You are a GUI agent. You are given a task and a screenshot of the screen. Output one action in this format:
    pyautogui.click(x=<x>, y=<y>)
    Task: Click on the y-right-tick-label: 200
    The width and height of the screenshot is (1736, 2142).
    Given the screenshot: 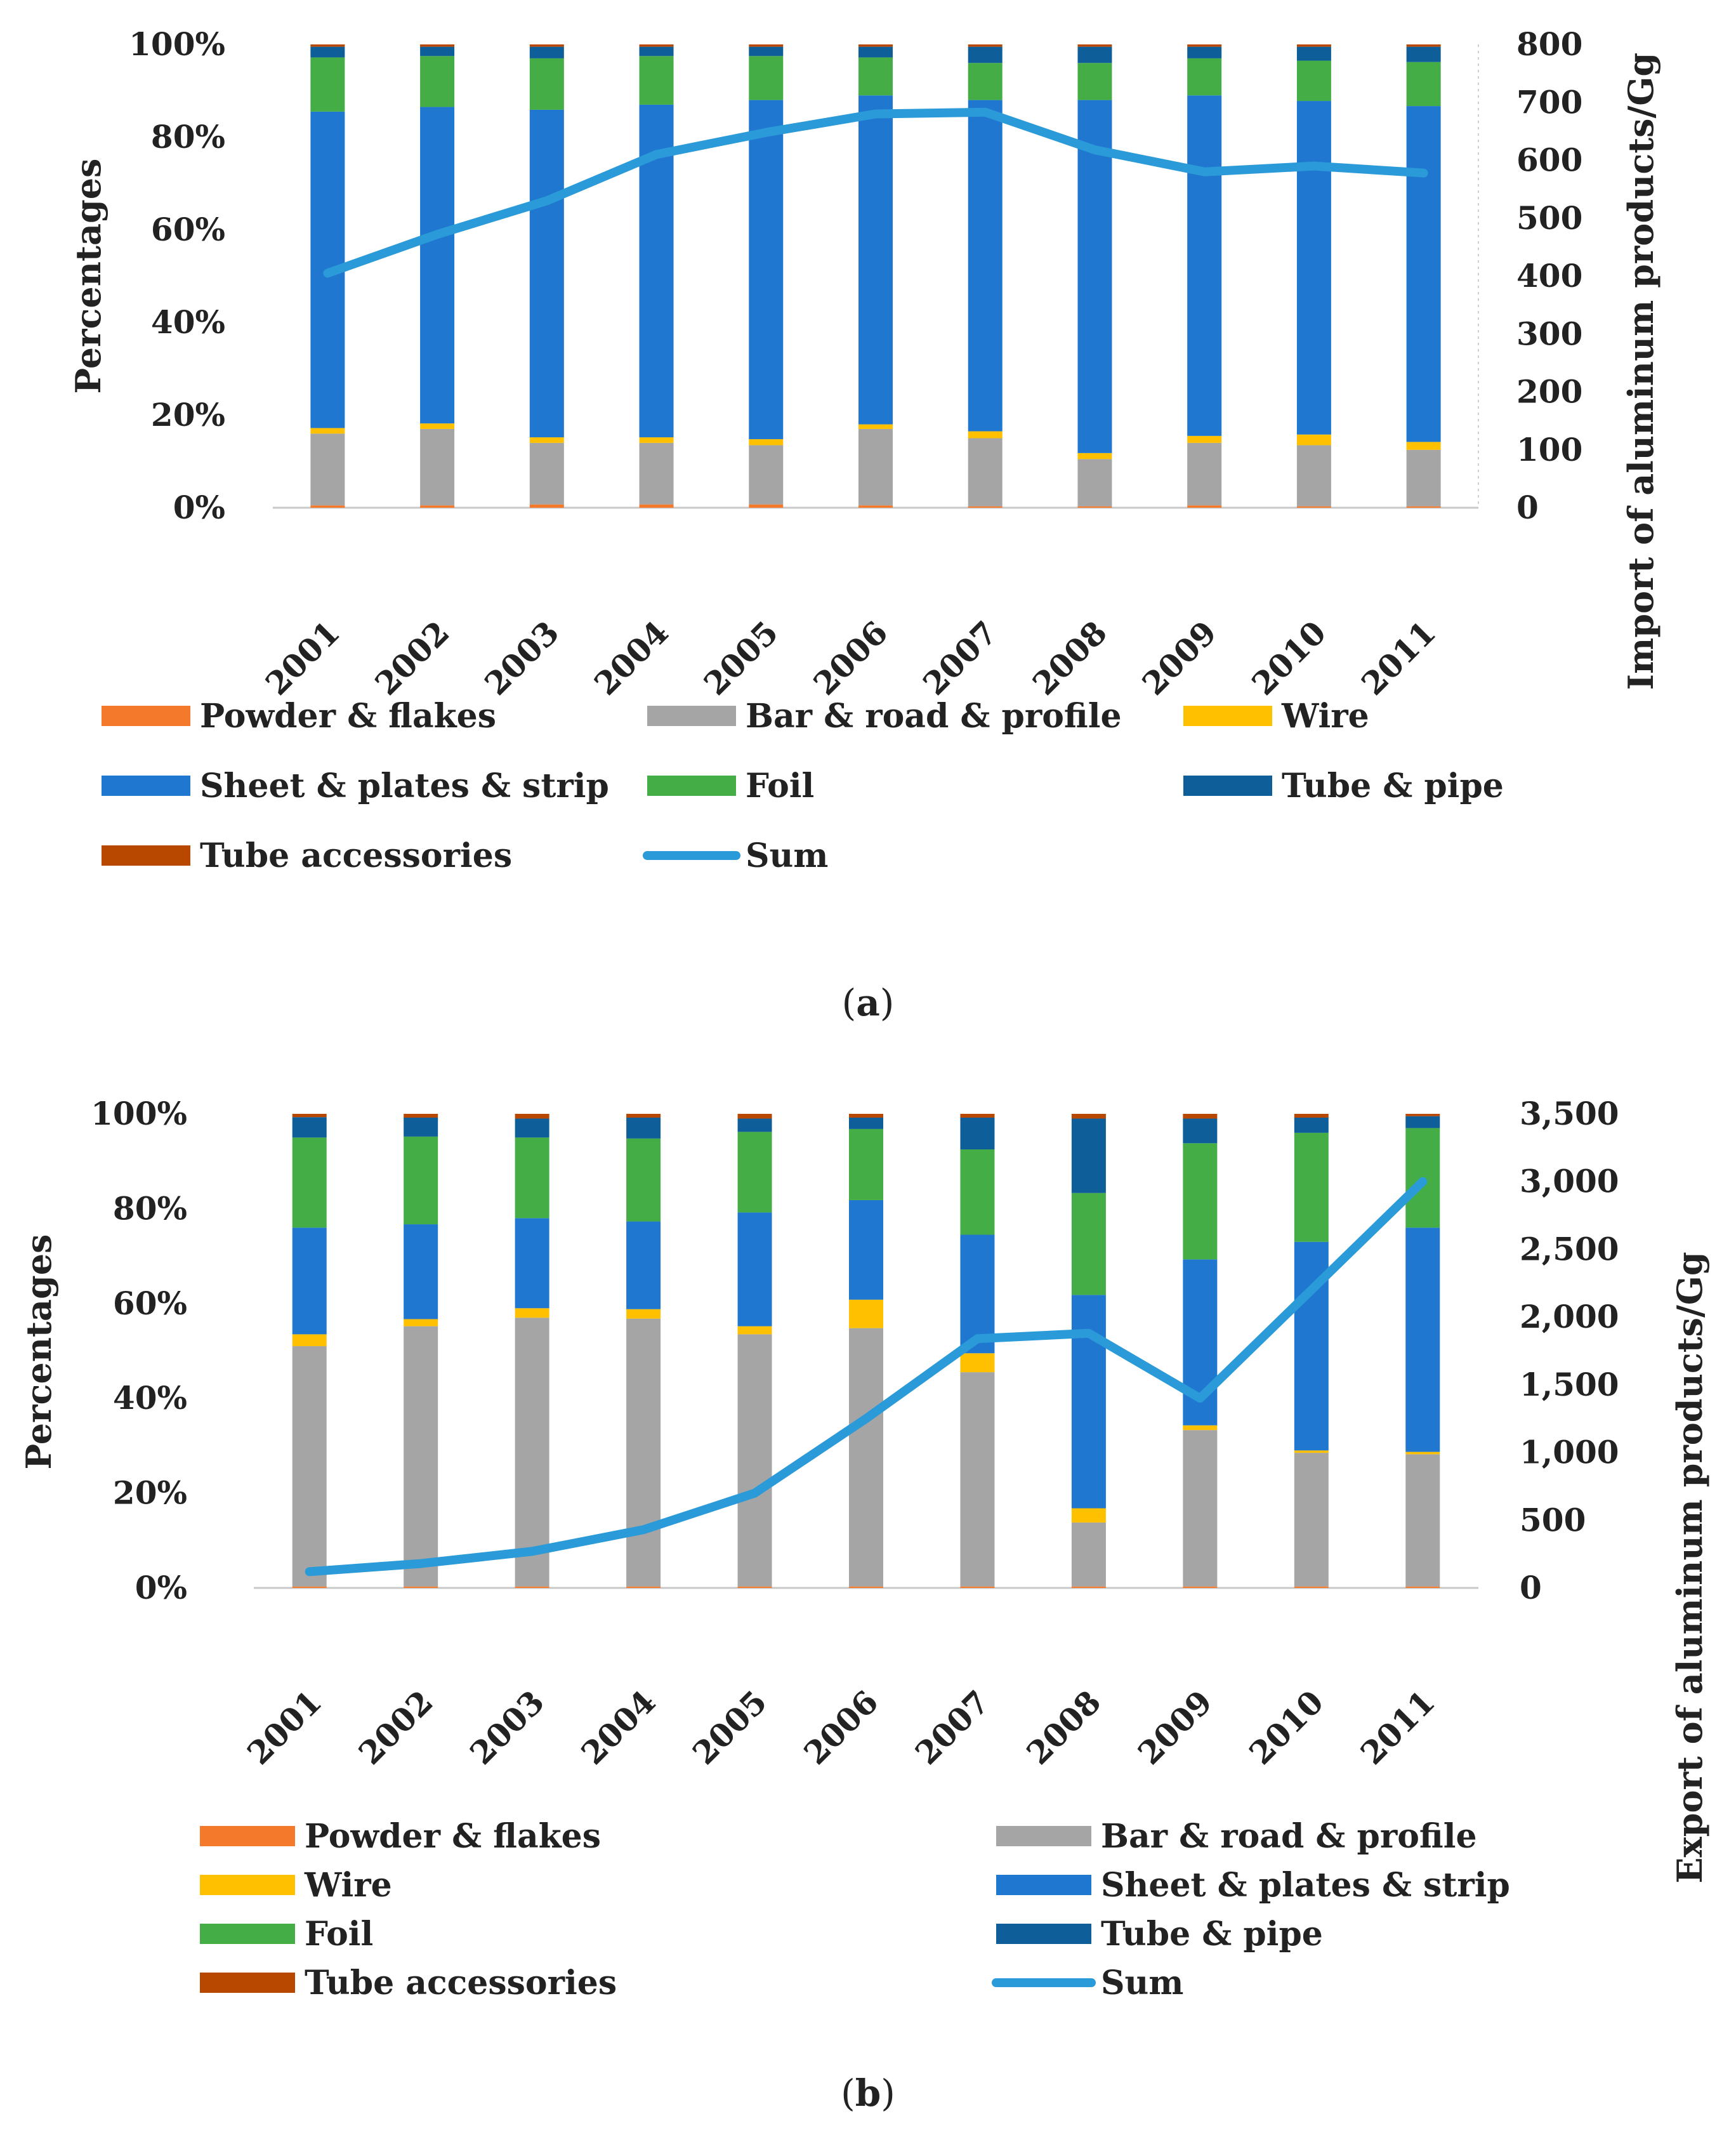 What is the action you would take?
    pyautogui.click(x=1549, y=392)
    